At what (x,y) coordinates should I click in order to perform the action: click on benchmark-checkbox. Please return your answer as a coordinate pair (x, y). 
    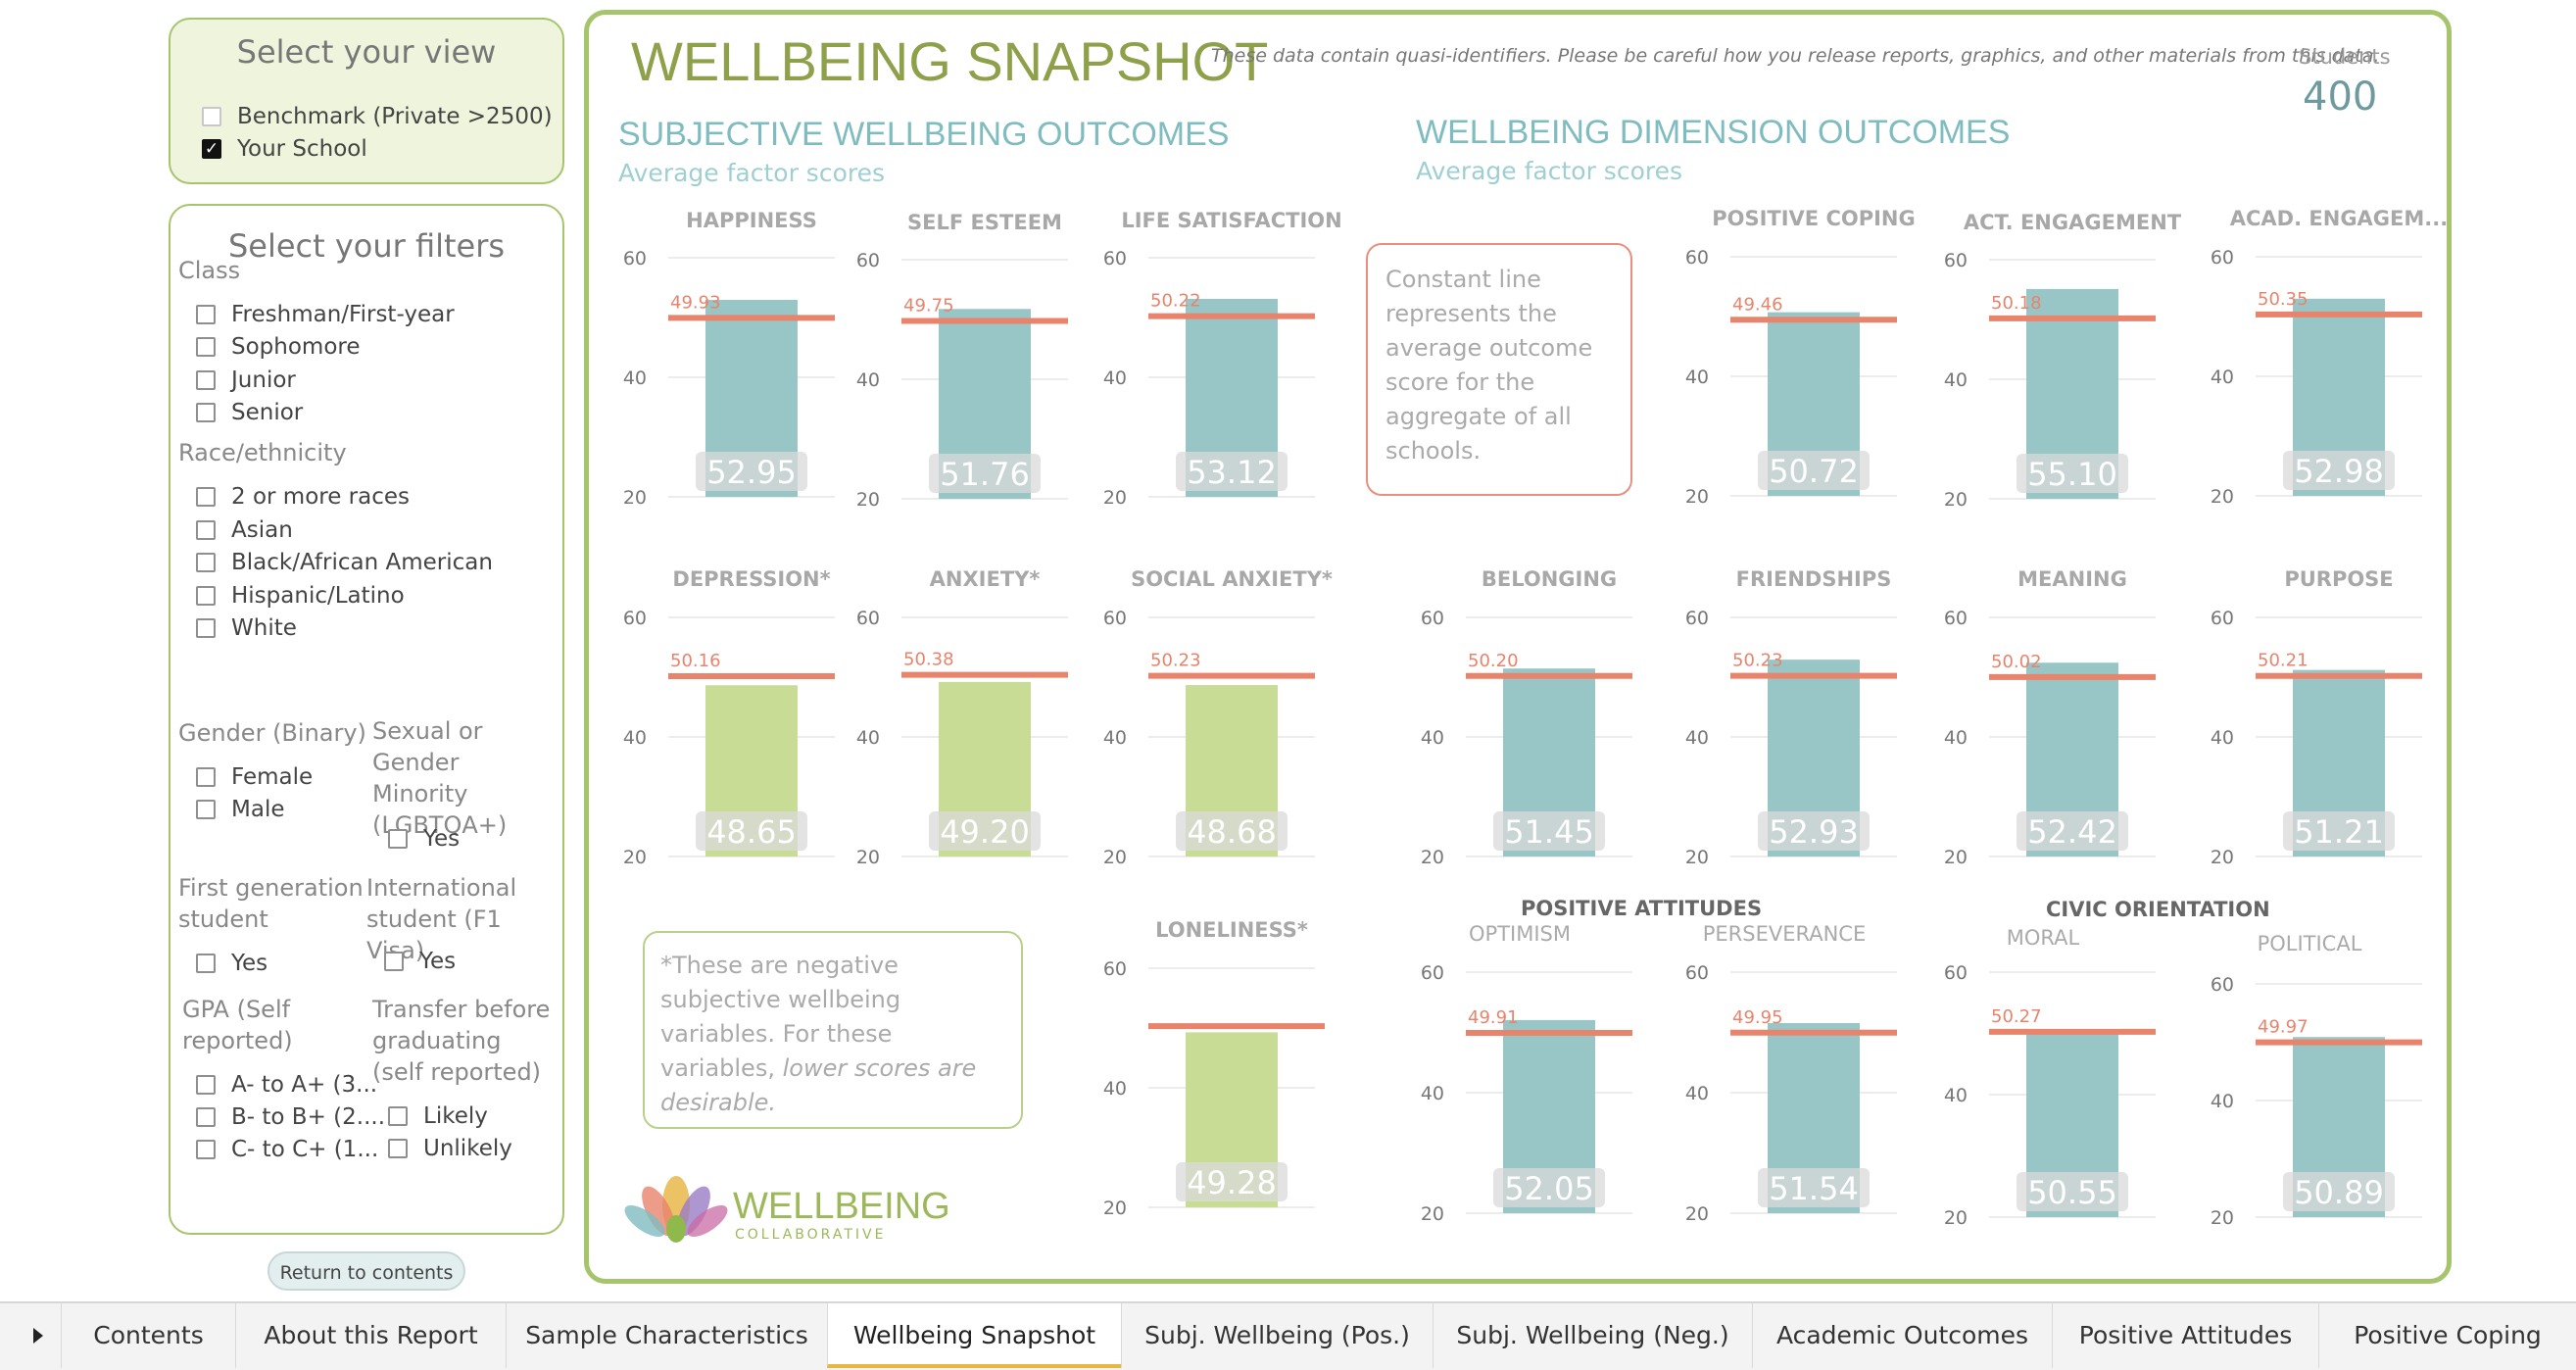
    Looking at the image, I should click on (211, 116).